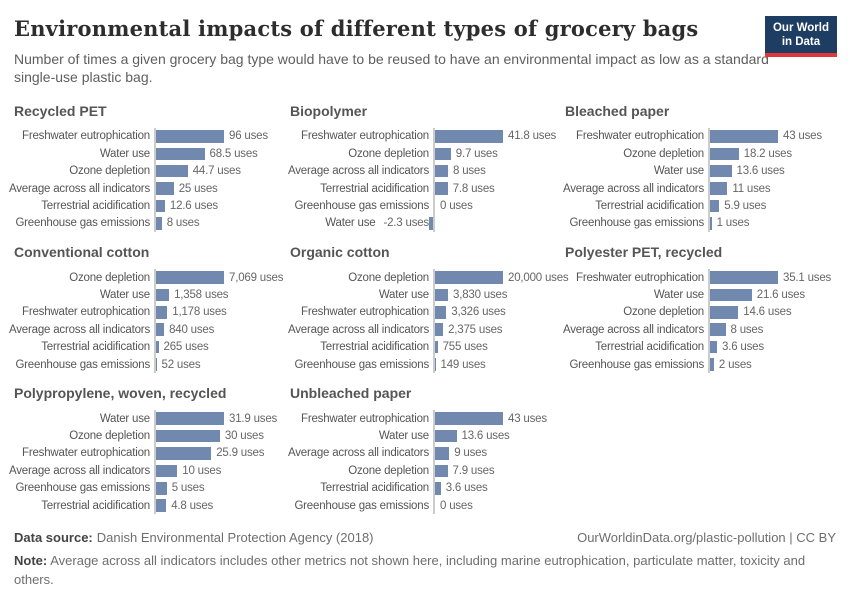 Image resolution: width=850 pixels, height=600 pixels. Describe the element at coordinates (743, 347) in the screenshot. I see `value-label: 3.6 uses` at that location.